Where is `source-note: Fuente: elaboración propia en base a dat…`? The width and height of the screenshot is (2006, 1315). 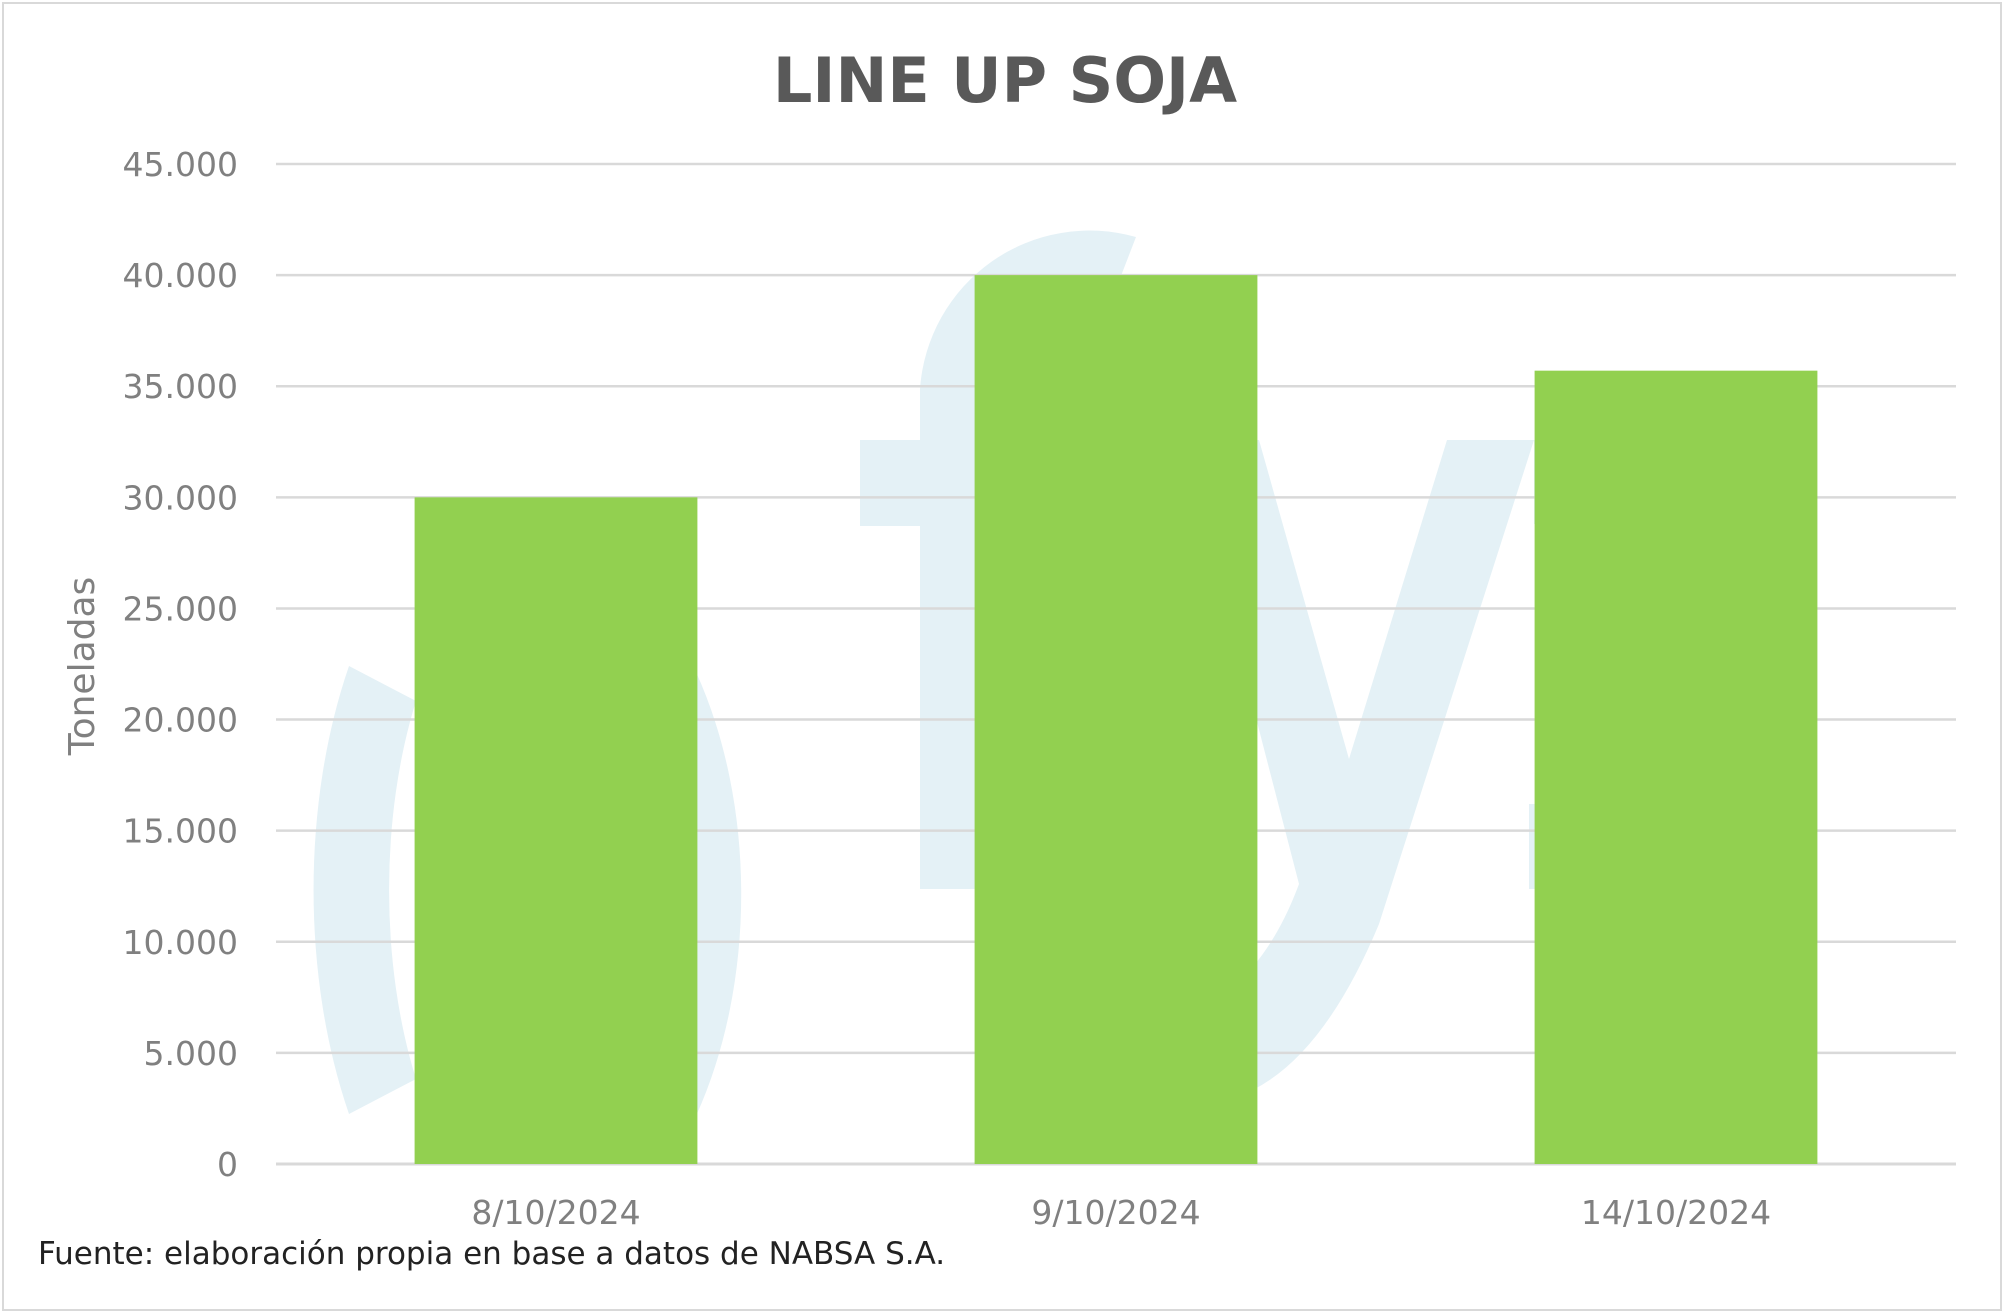 source-note: Fuente: elaboración propia en base a dat… is located at coordinates (492, 1254).